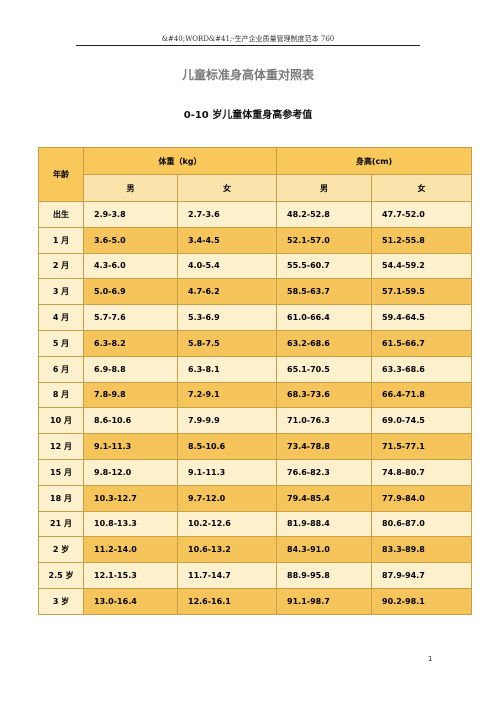  Describe the element at coordinates (324, 575) in the screenshot. I see `height-male-cell: 88.9-95.8` at that location.